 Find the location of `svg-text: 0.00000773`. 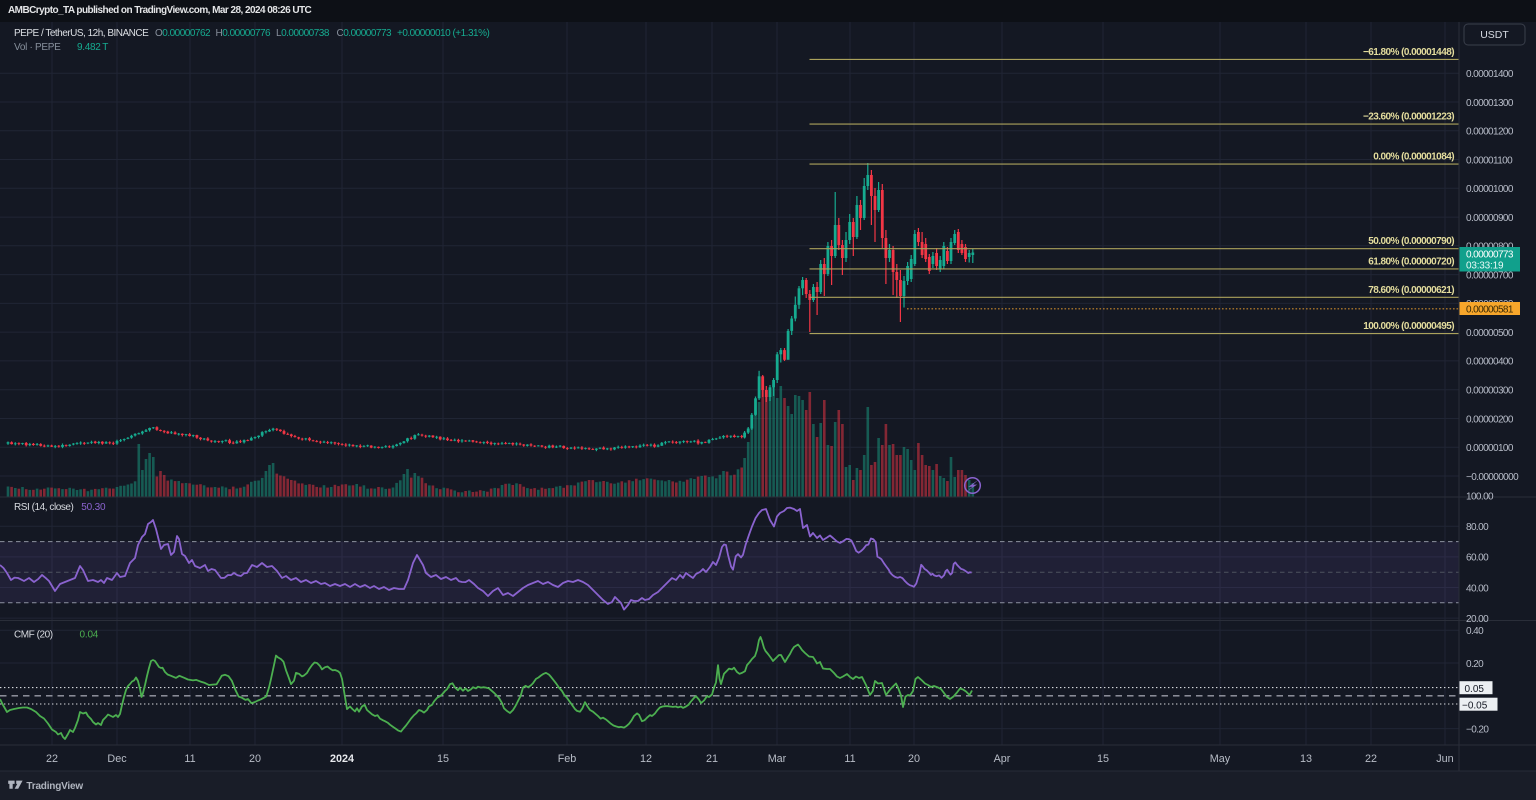

svg-text: 0.00000773 is located at coordinates (1490, 255).